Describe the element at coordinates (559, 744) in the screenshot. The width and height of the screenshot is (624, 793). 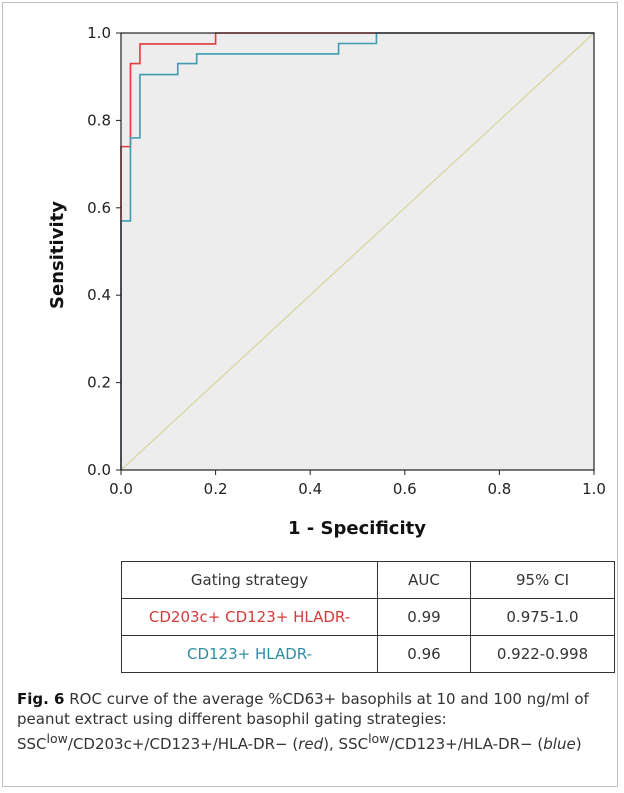
I see `caption-blue-word: blue` at that location.